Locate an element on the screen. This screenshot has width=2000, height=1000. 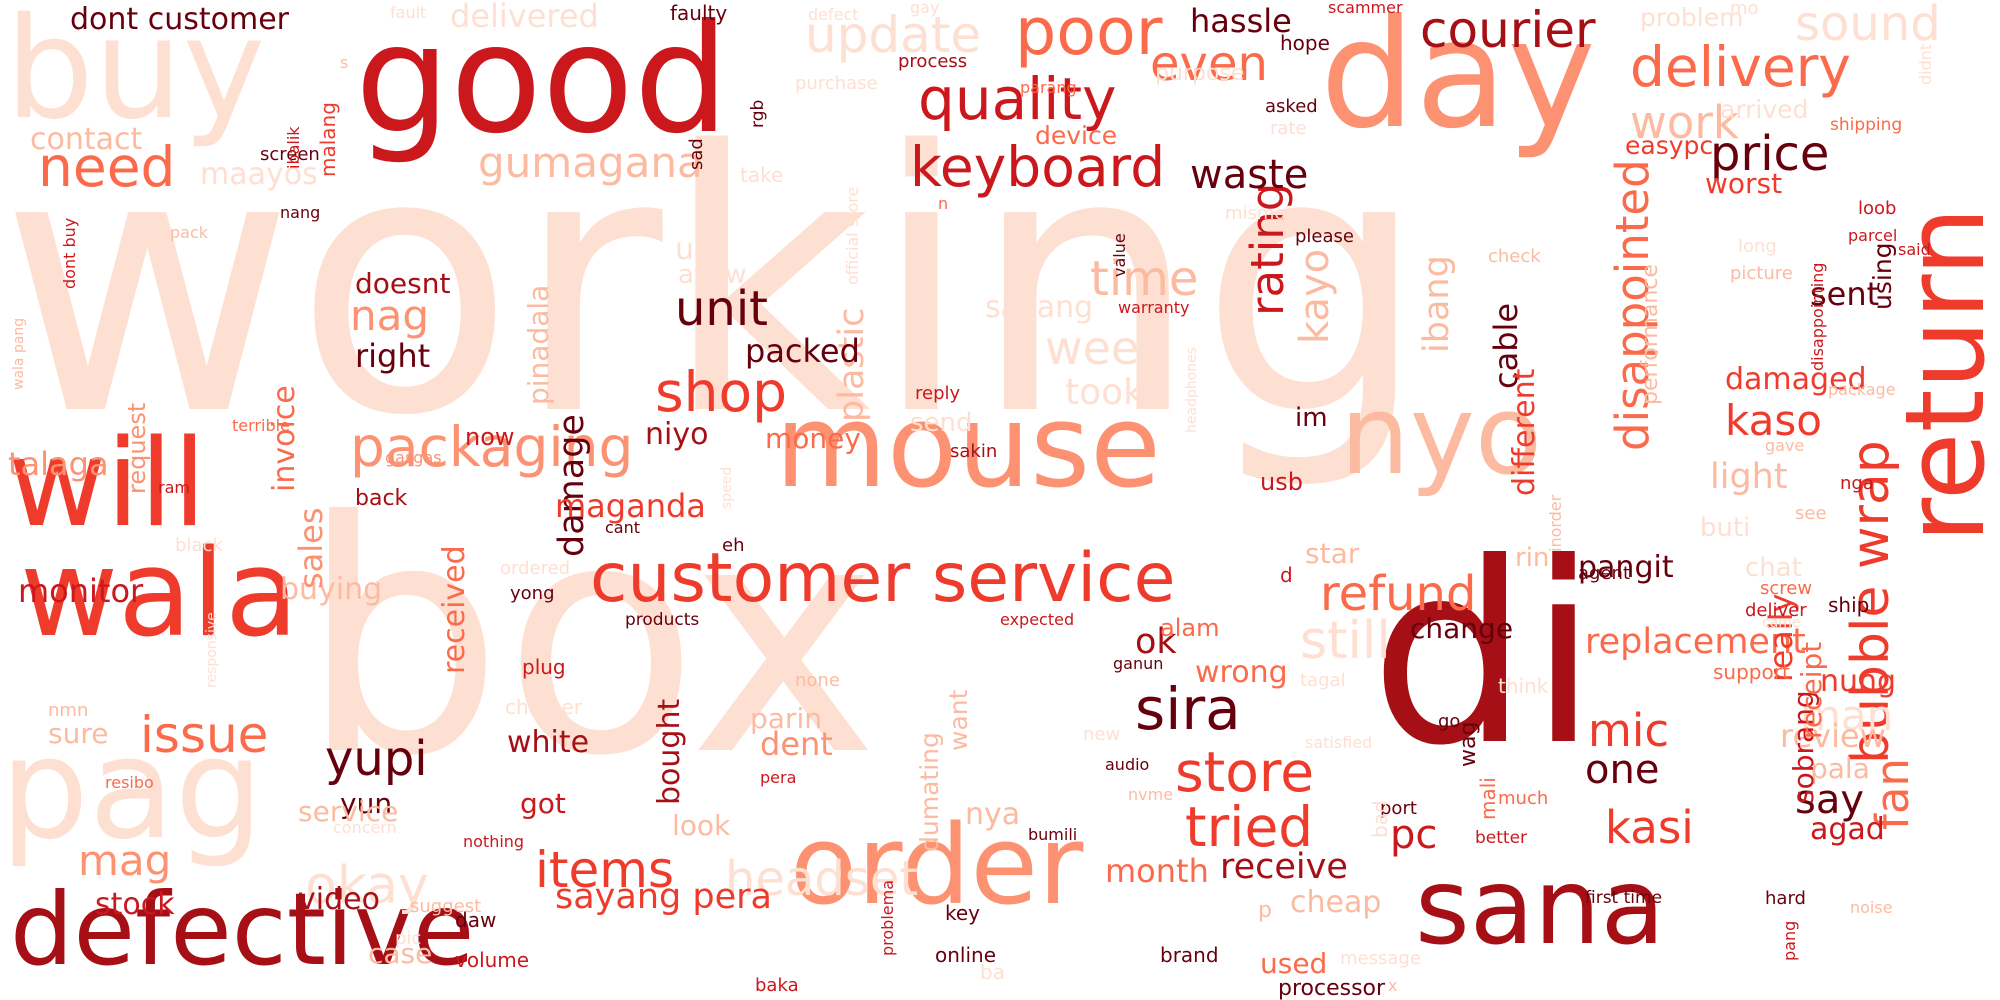
word-quality: quality is located at coordinates (1017, 99).